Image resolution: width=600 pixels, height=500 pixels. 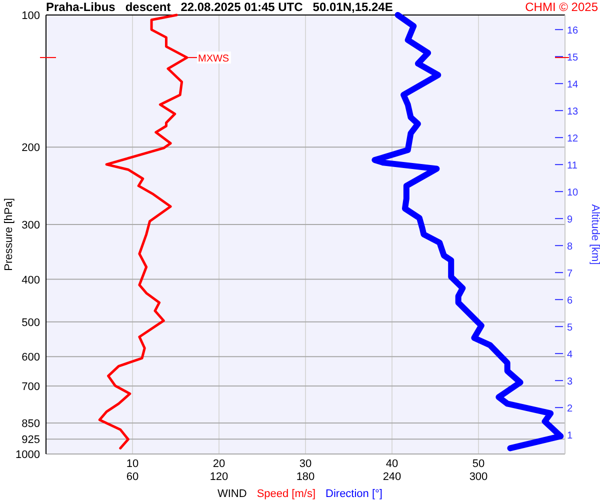 What do you see at coordinates (570, 436) in the screenshot?
I see `y2-tick-label: 1` at bounding box center [570, 436].